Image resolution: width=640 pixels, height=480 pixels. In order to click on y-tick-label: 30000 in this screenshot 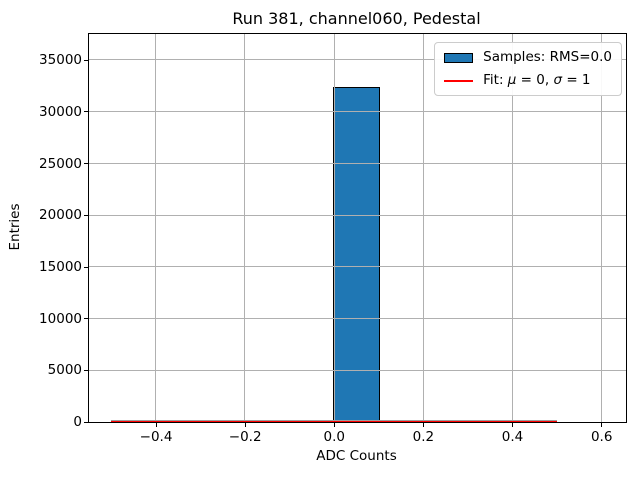, I will do `click(60, 111)`.